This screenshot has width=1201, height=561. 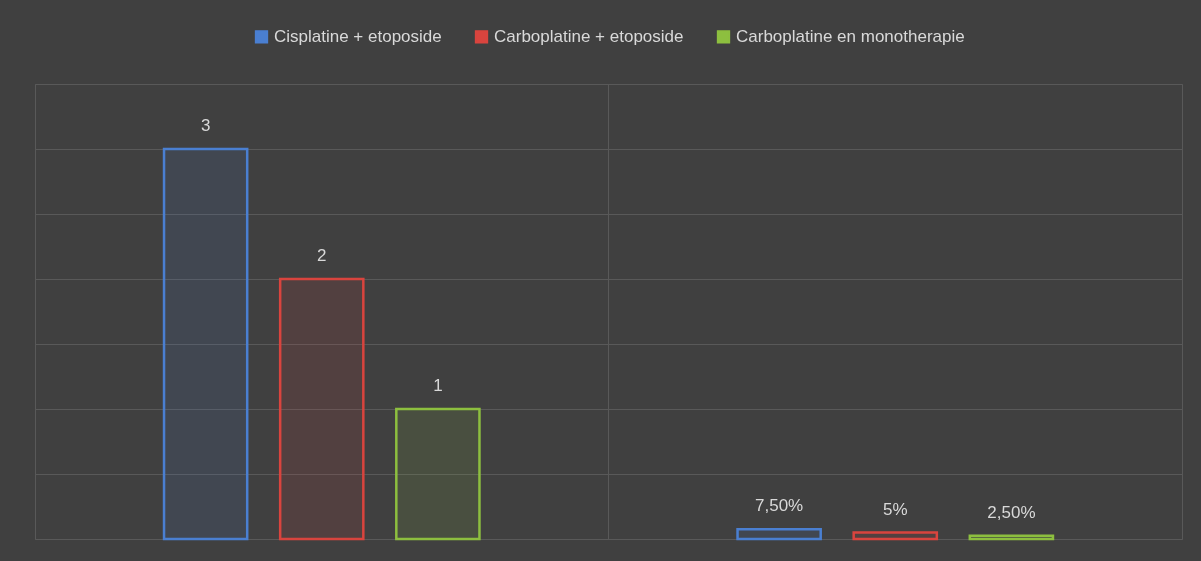 I want to click on data-label: 5%, so click(x=895, y=509).